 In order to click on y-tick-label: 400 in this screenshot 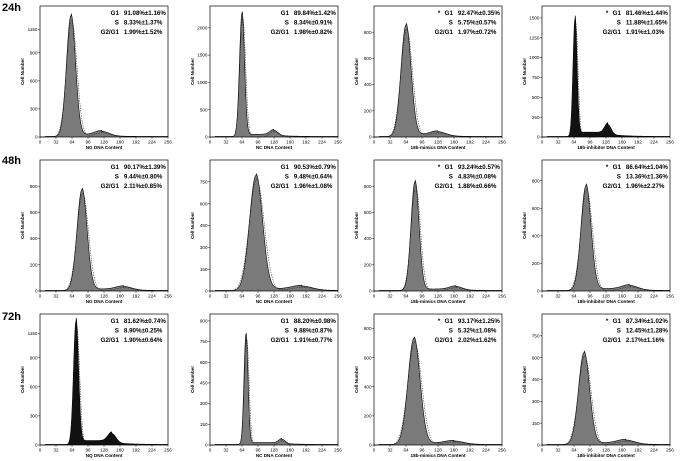, I will do `click(34, 238)`.